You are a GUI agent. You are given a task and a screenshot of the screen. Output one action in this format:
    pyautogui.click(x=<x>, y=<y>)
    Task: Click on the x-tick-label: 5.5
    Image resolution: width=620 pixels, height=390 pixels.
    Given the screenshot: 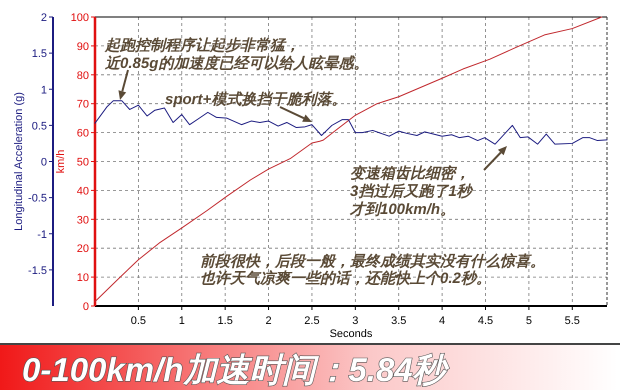 What is the action you would take?
    pyautogui.click(x=572, y=321)
    